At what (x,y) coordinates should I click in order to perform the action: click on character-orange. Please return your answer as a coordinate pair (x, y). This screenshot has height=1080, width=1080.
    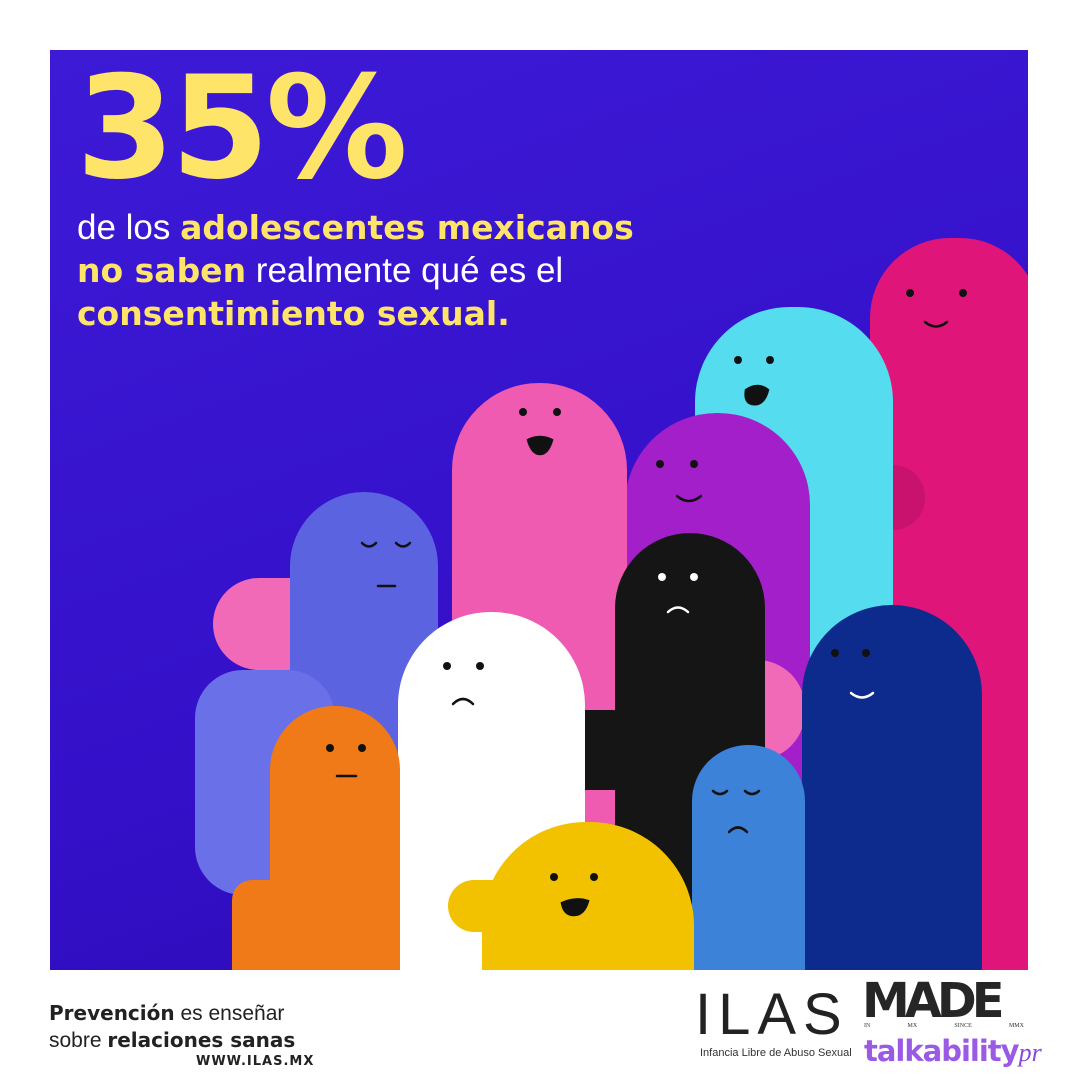
    Looking at the image, I should click on (316, 838).